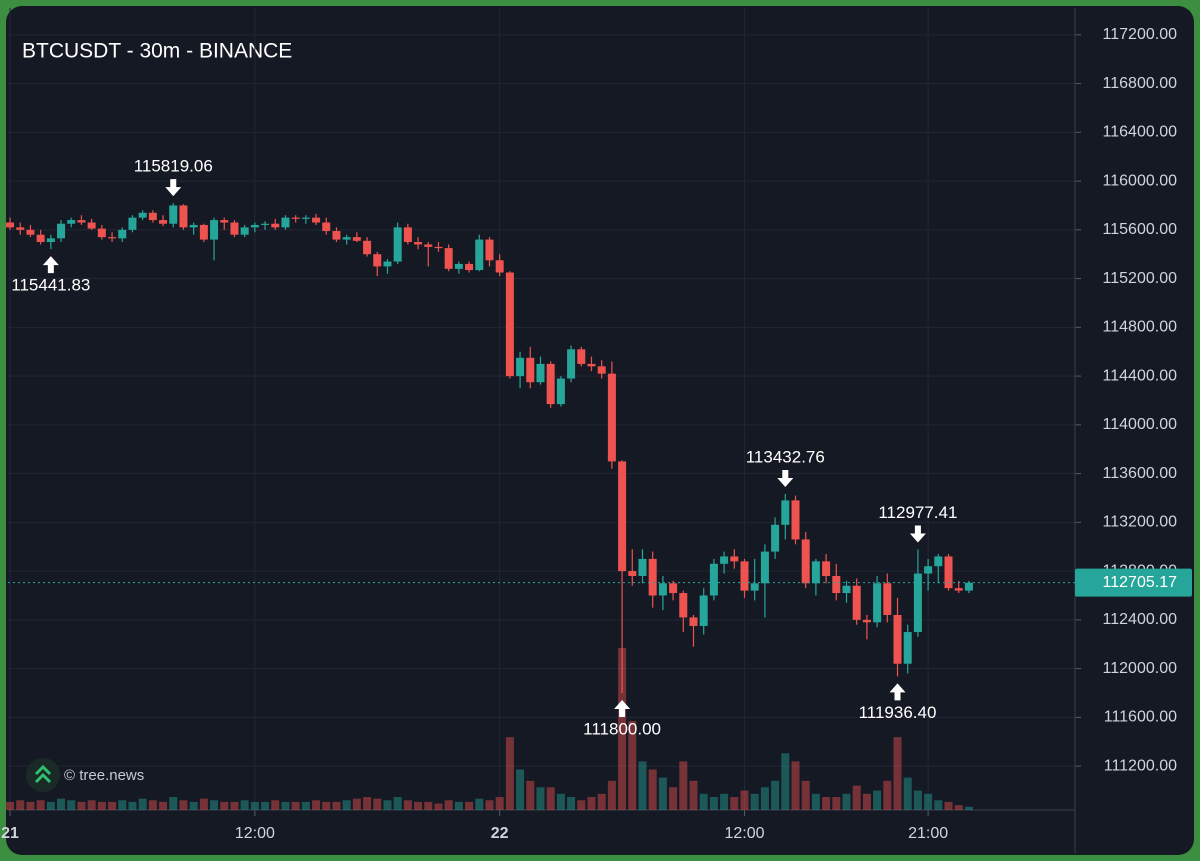  I want to click on y-tick-label: 116000.00, so click(1140, 180).